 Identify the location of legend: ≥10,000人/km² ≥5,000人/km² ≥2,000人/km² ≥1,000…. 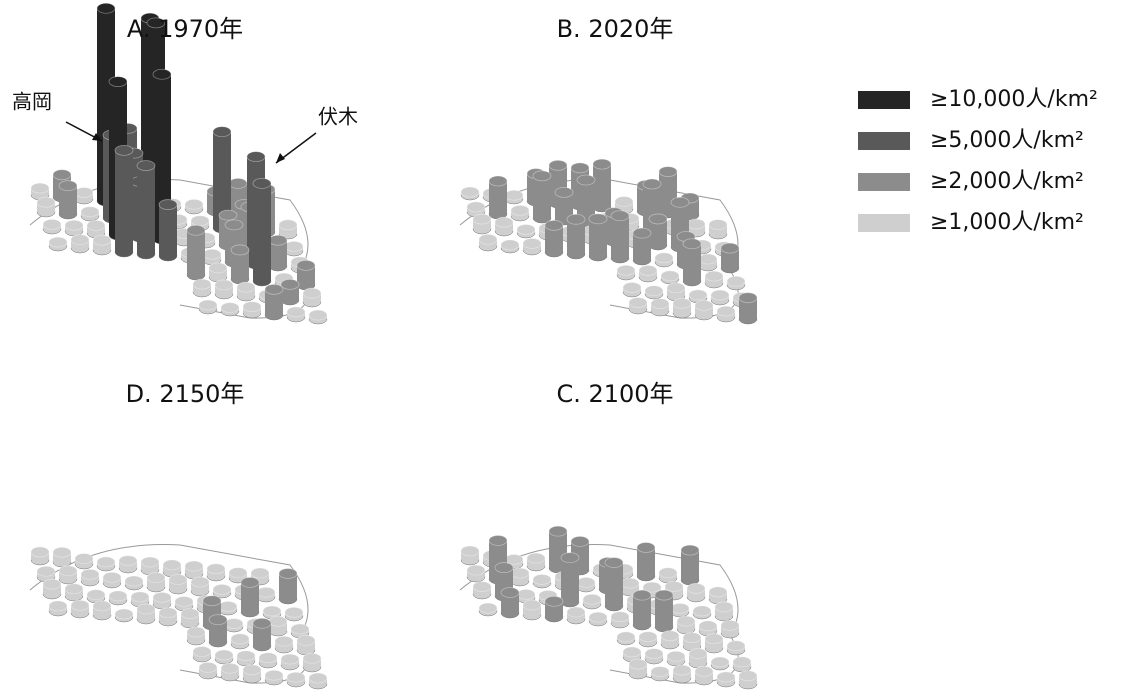
(978, 161).